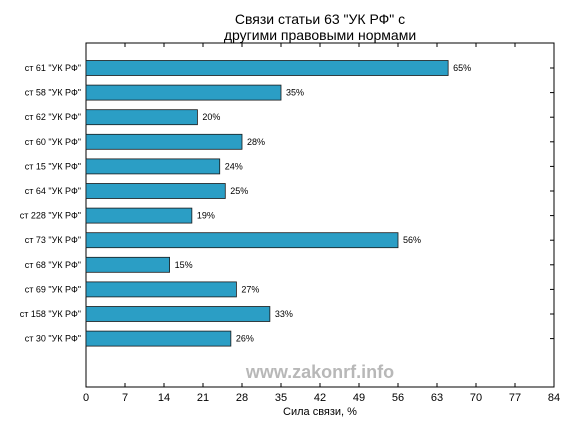  Describe the element at coordinates (53, 93) in the screenshot. I see `category-label: ст 58 "УК РФ"` at that location.